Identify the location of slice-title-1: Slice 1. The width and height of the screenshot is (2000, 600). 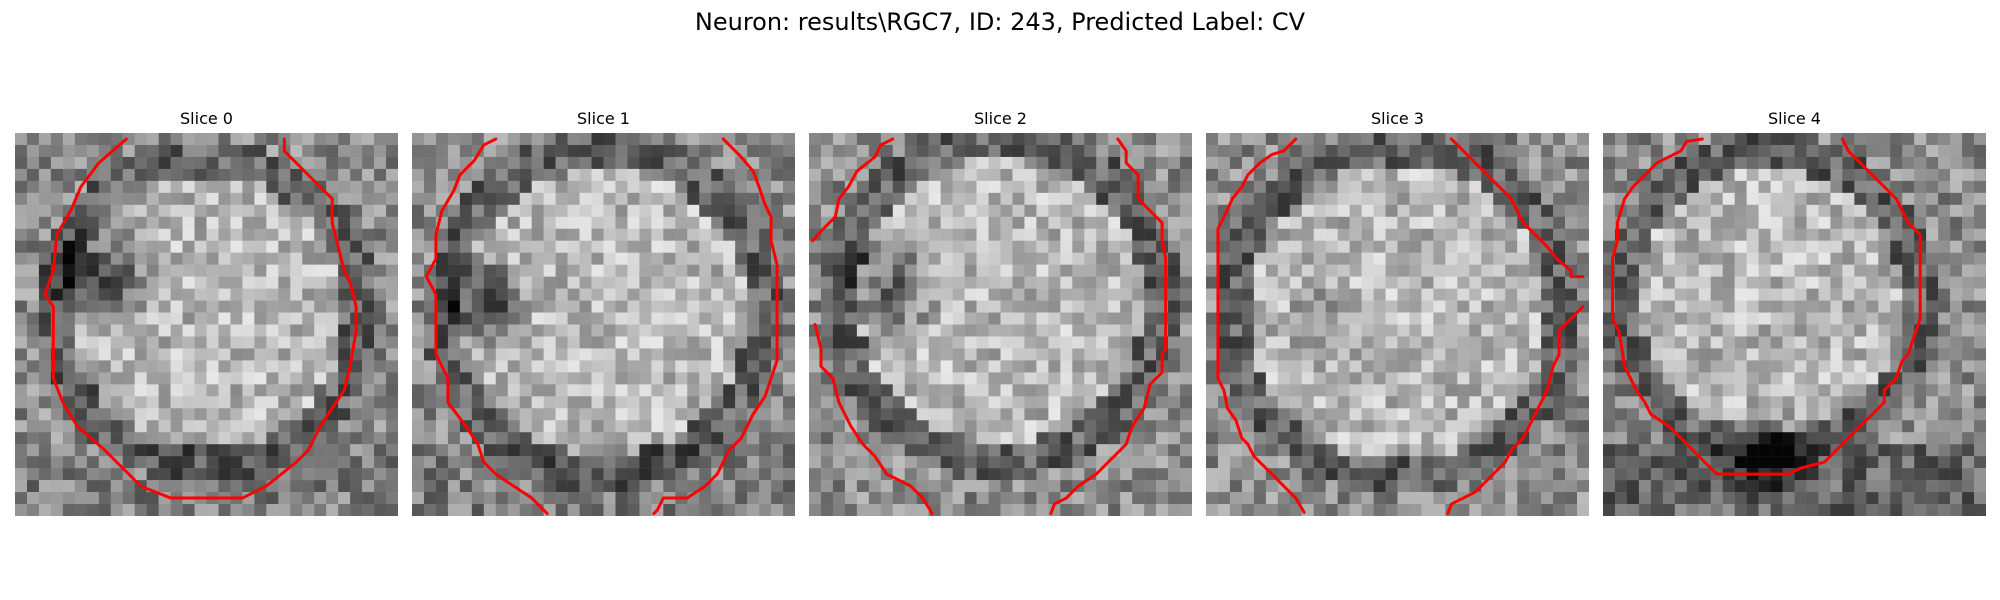
(603, 118).